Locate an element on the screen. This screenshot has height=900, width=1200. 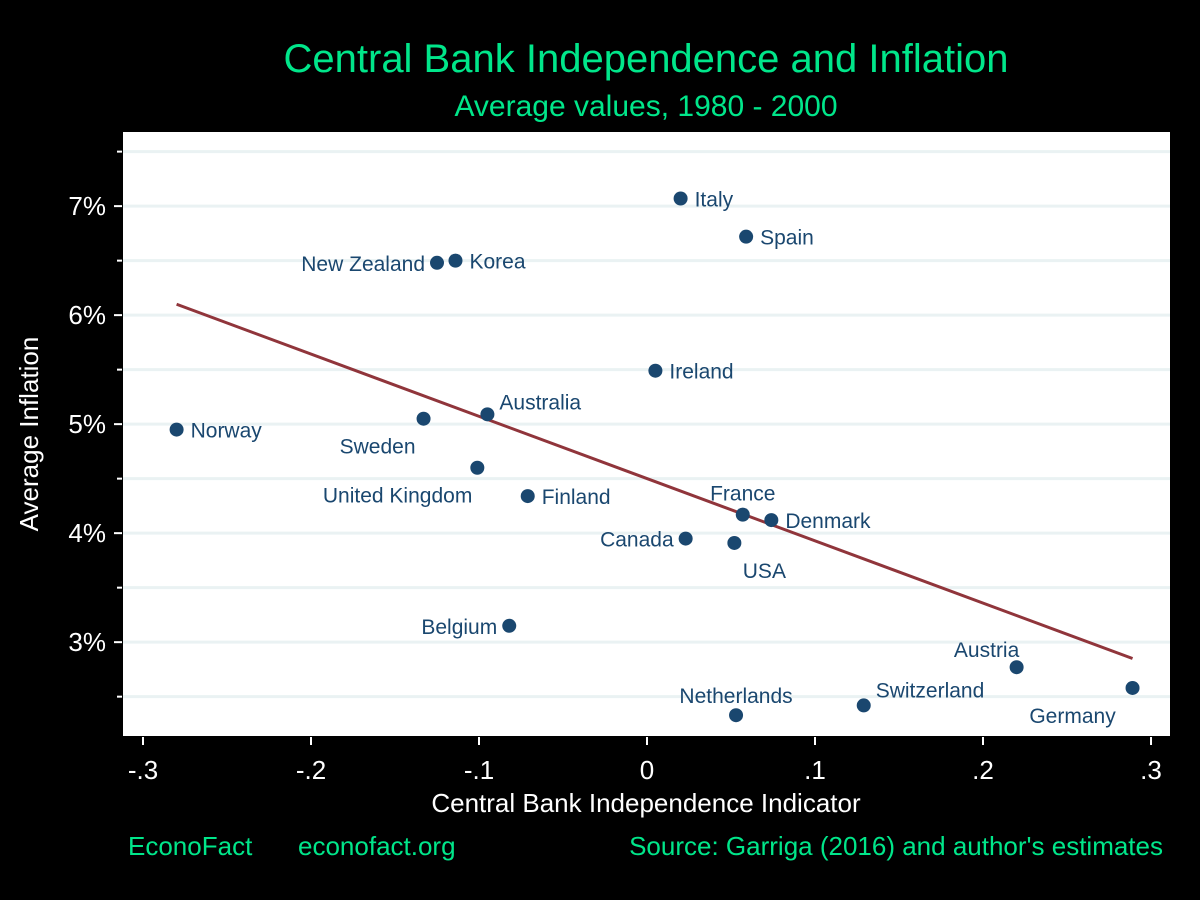
point-label: France is located at coordinates (742, 494).